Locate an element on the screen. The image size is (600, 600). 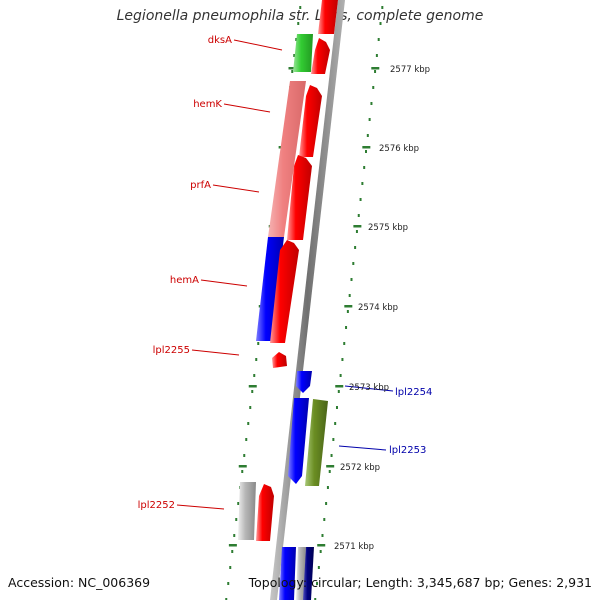
gene-bottom-navy is located at coordinates (308, 573).